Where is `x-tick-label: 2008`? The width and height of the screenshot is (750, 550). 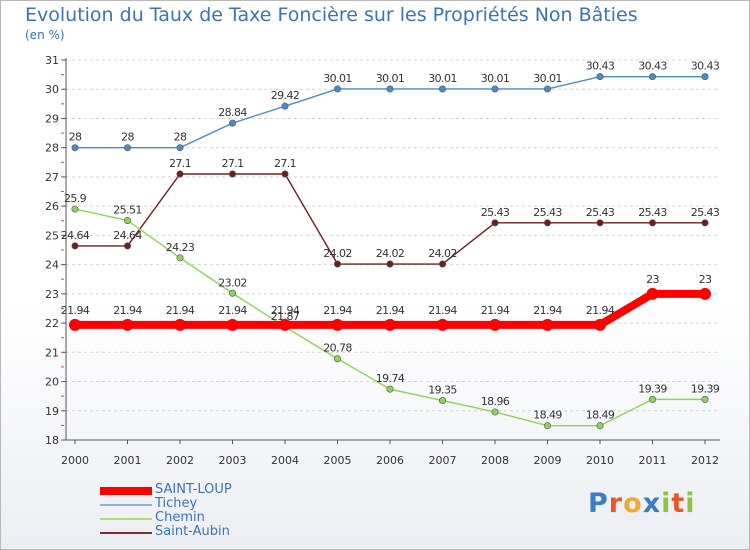 x-tick-label: 2008 is located at coordinates (495, 460).